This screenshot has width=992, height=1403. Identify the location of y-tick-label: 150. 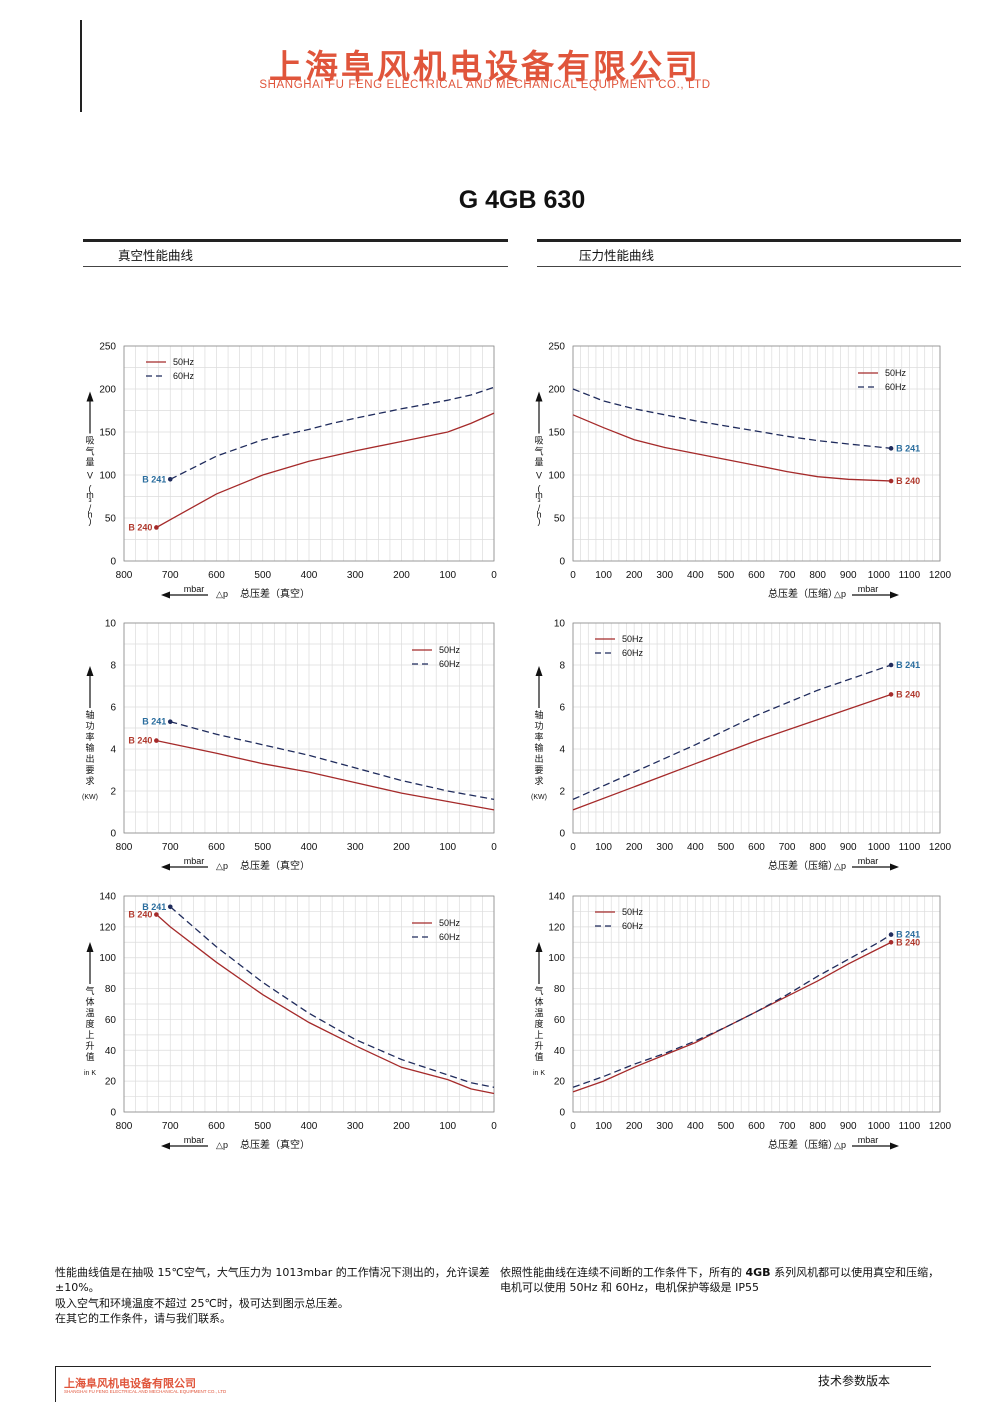
(556, 433).